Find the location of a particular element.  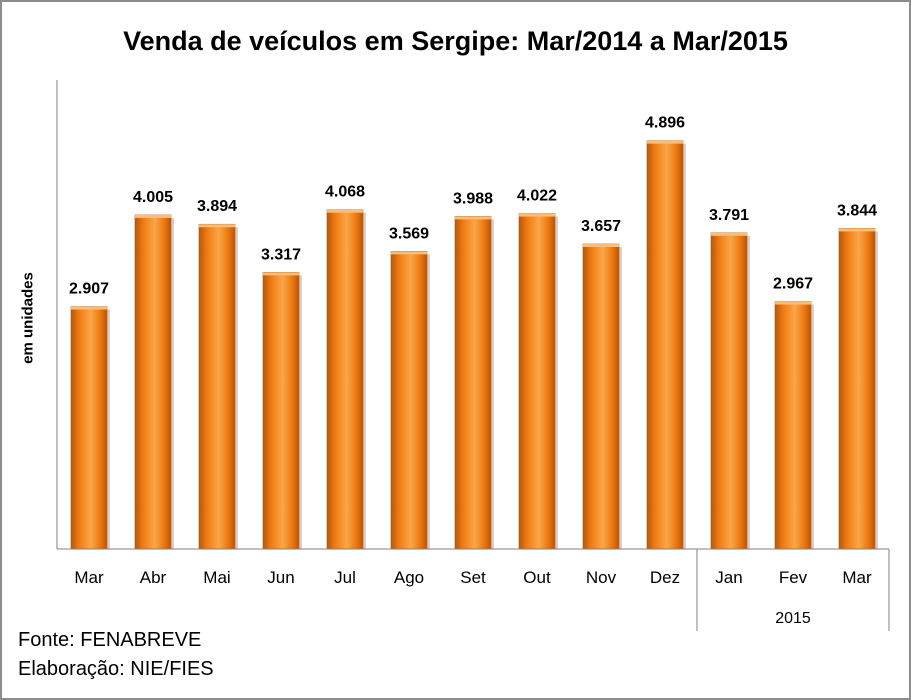

data-label: 3.569 is located at coordinates (409, 233).